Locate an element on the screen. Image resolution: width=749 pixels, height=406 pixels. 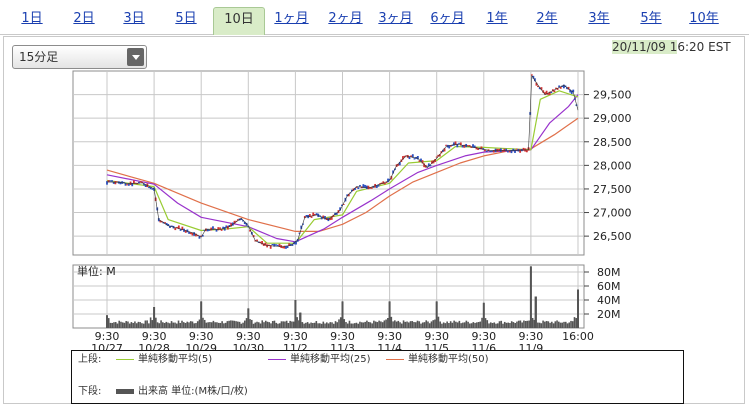
tab-period-1: 2日 is located at coordinates (84, 18).